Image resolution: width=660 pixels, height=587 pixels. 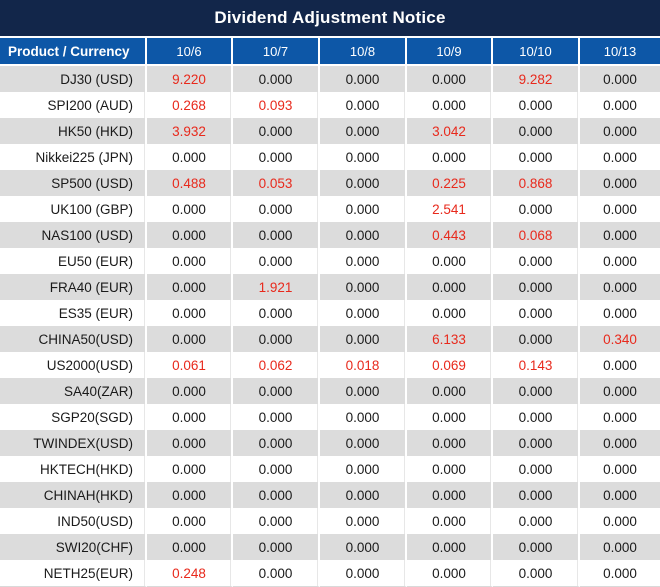 What do you see at coordinates (73, 183) in the screenshot?
I see `product-cell: SP500 (USD)` at bounding box center [73, 183].